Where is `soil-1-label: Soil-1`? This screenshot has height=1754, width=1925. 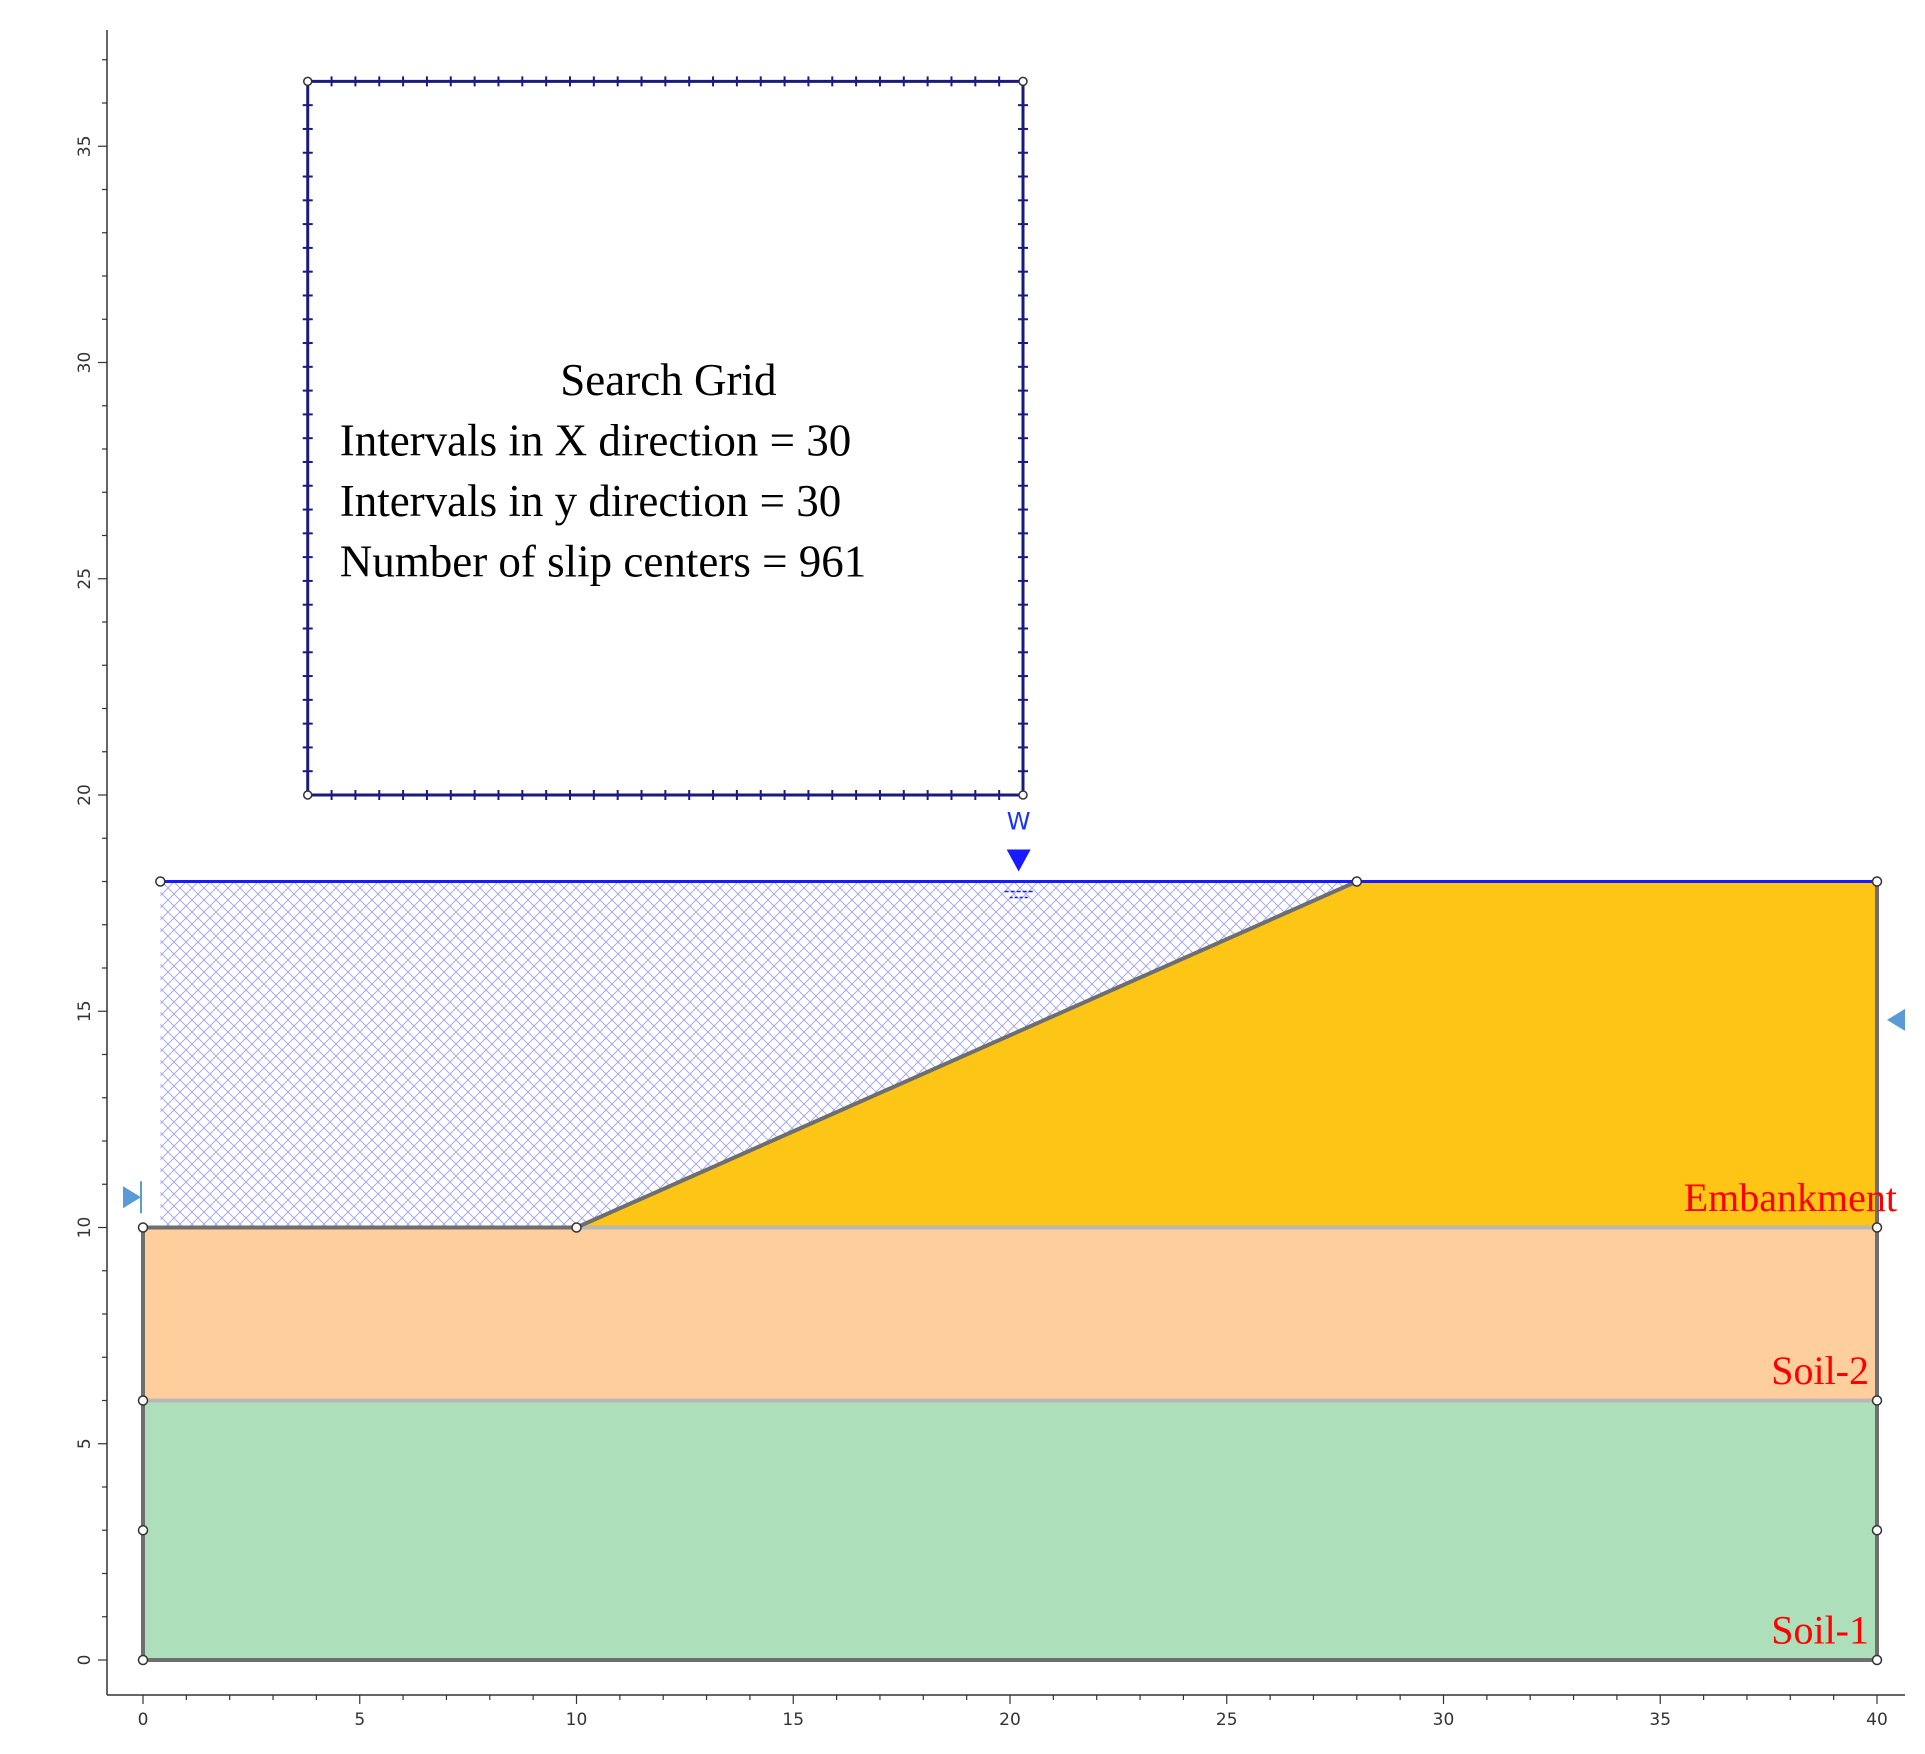
soil-1-label: Soil-1 is located at coordinates (1820, 1630).